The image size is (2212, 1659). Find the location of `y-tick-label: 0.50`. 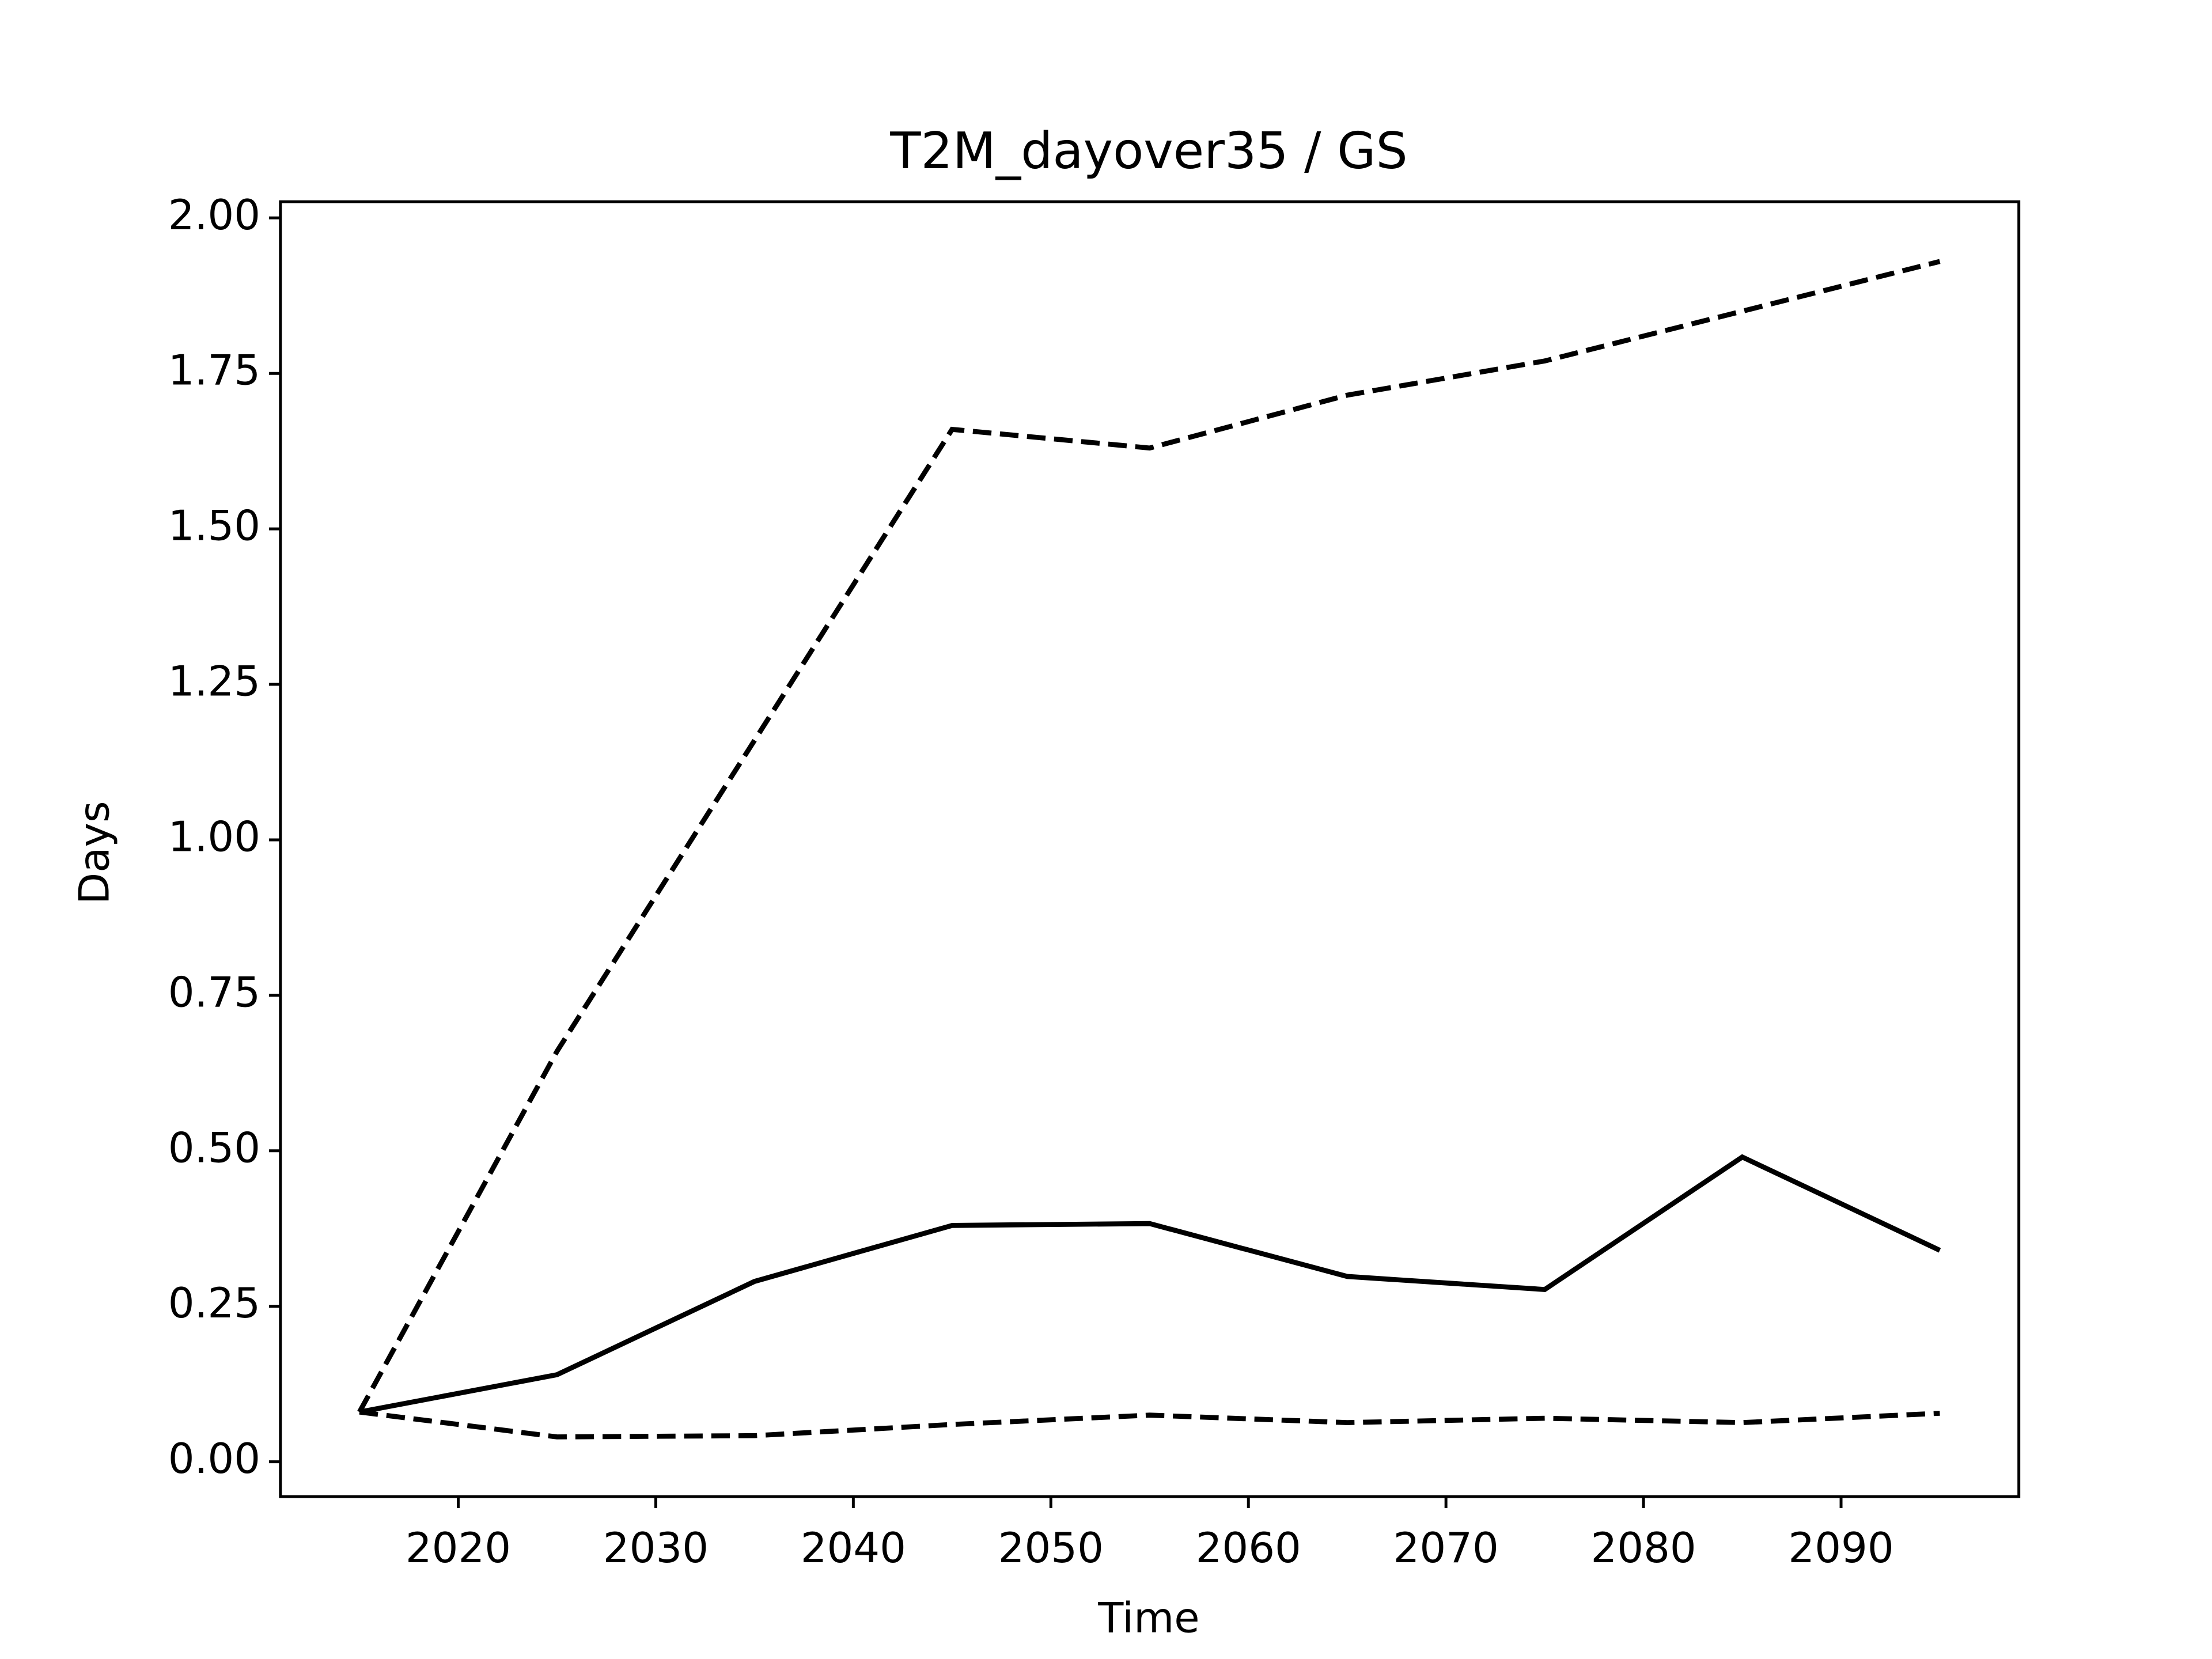

y-tick-label: 0.50 is located at coordinates (214, 1147).